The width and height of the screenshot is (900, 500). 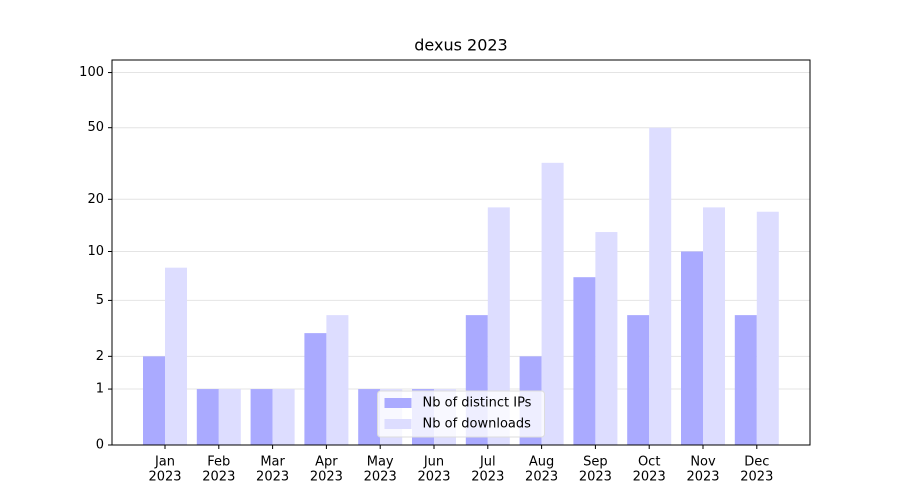 I want to click on x-tick-label: Jan, so click(x=164, y=462).